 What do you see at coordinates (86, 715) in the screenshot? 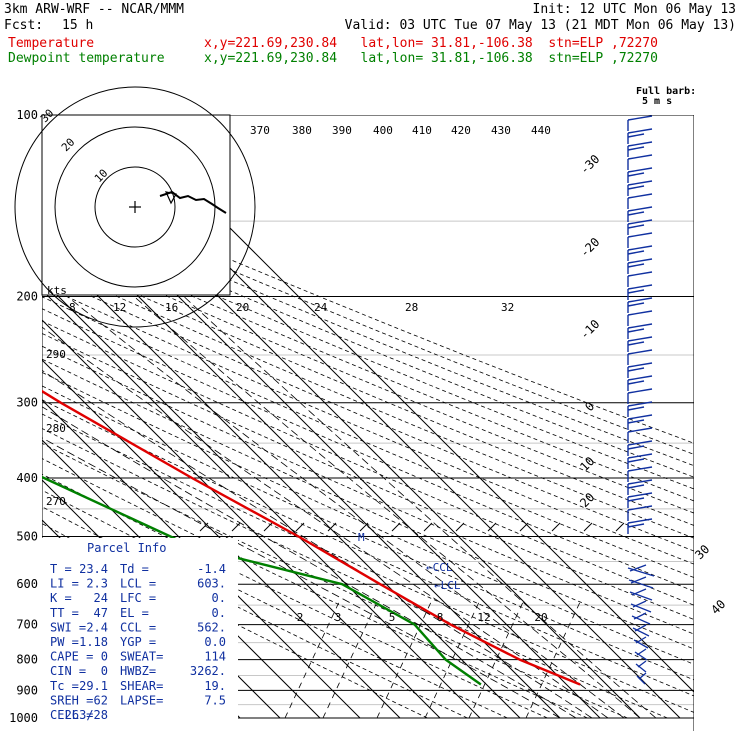
I see `parcel-value: 263/28` at bounding box center [86, 715].